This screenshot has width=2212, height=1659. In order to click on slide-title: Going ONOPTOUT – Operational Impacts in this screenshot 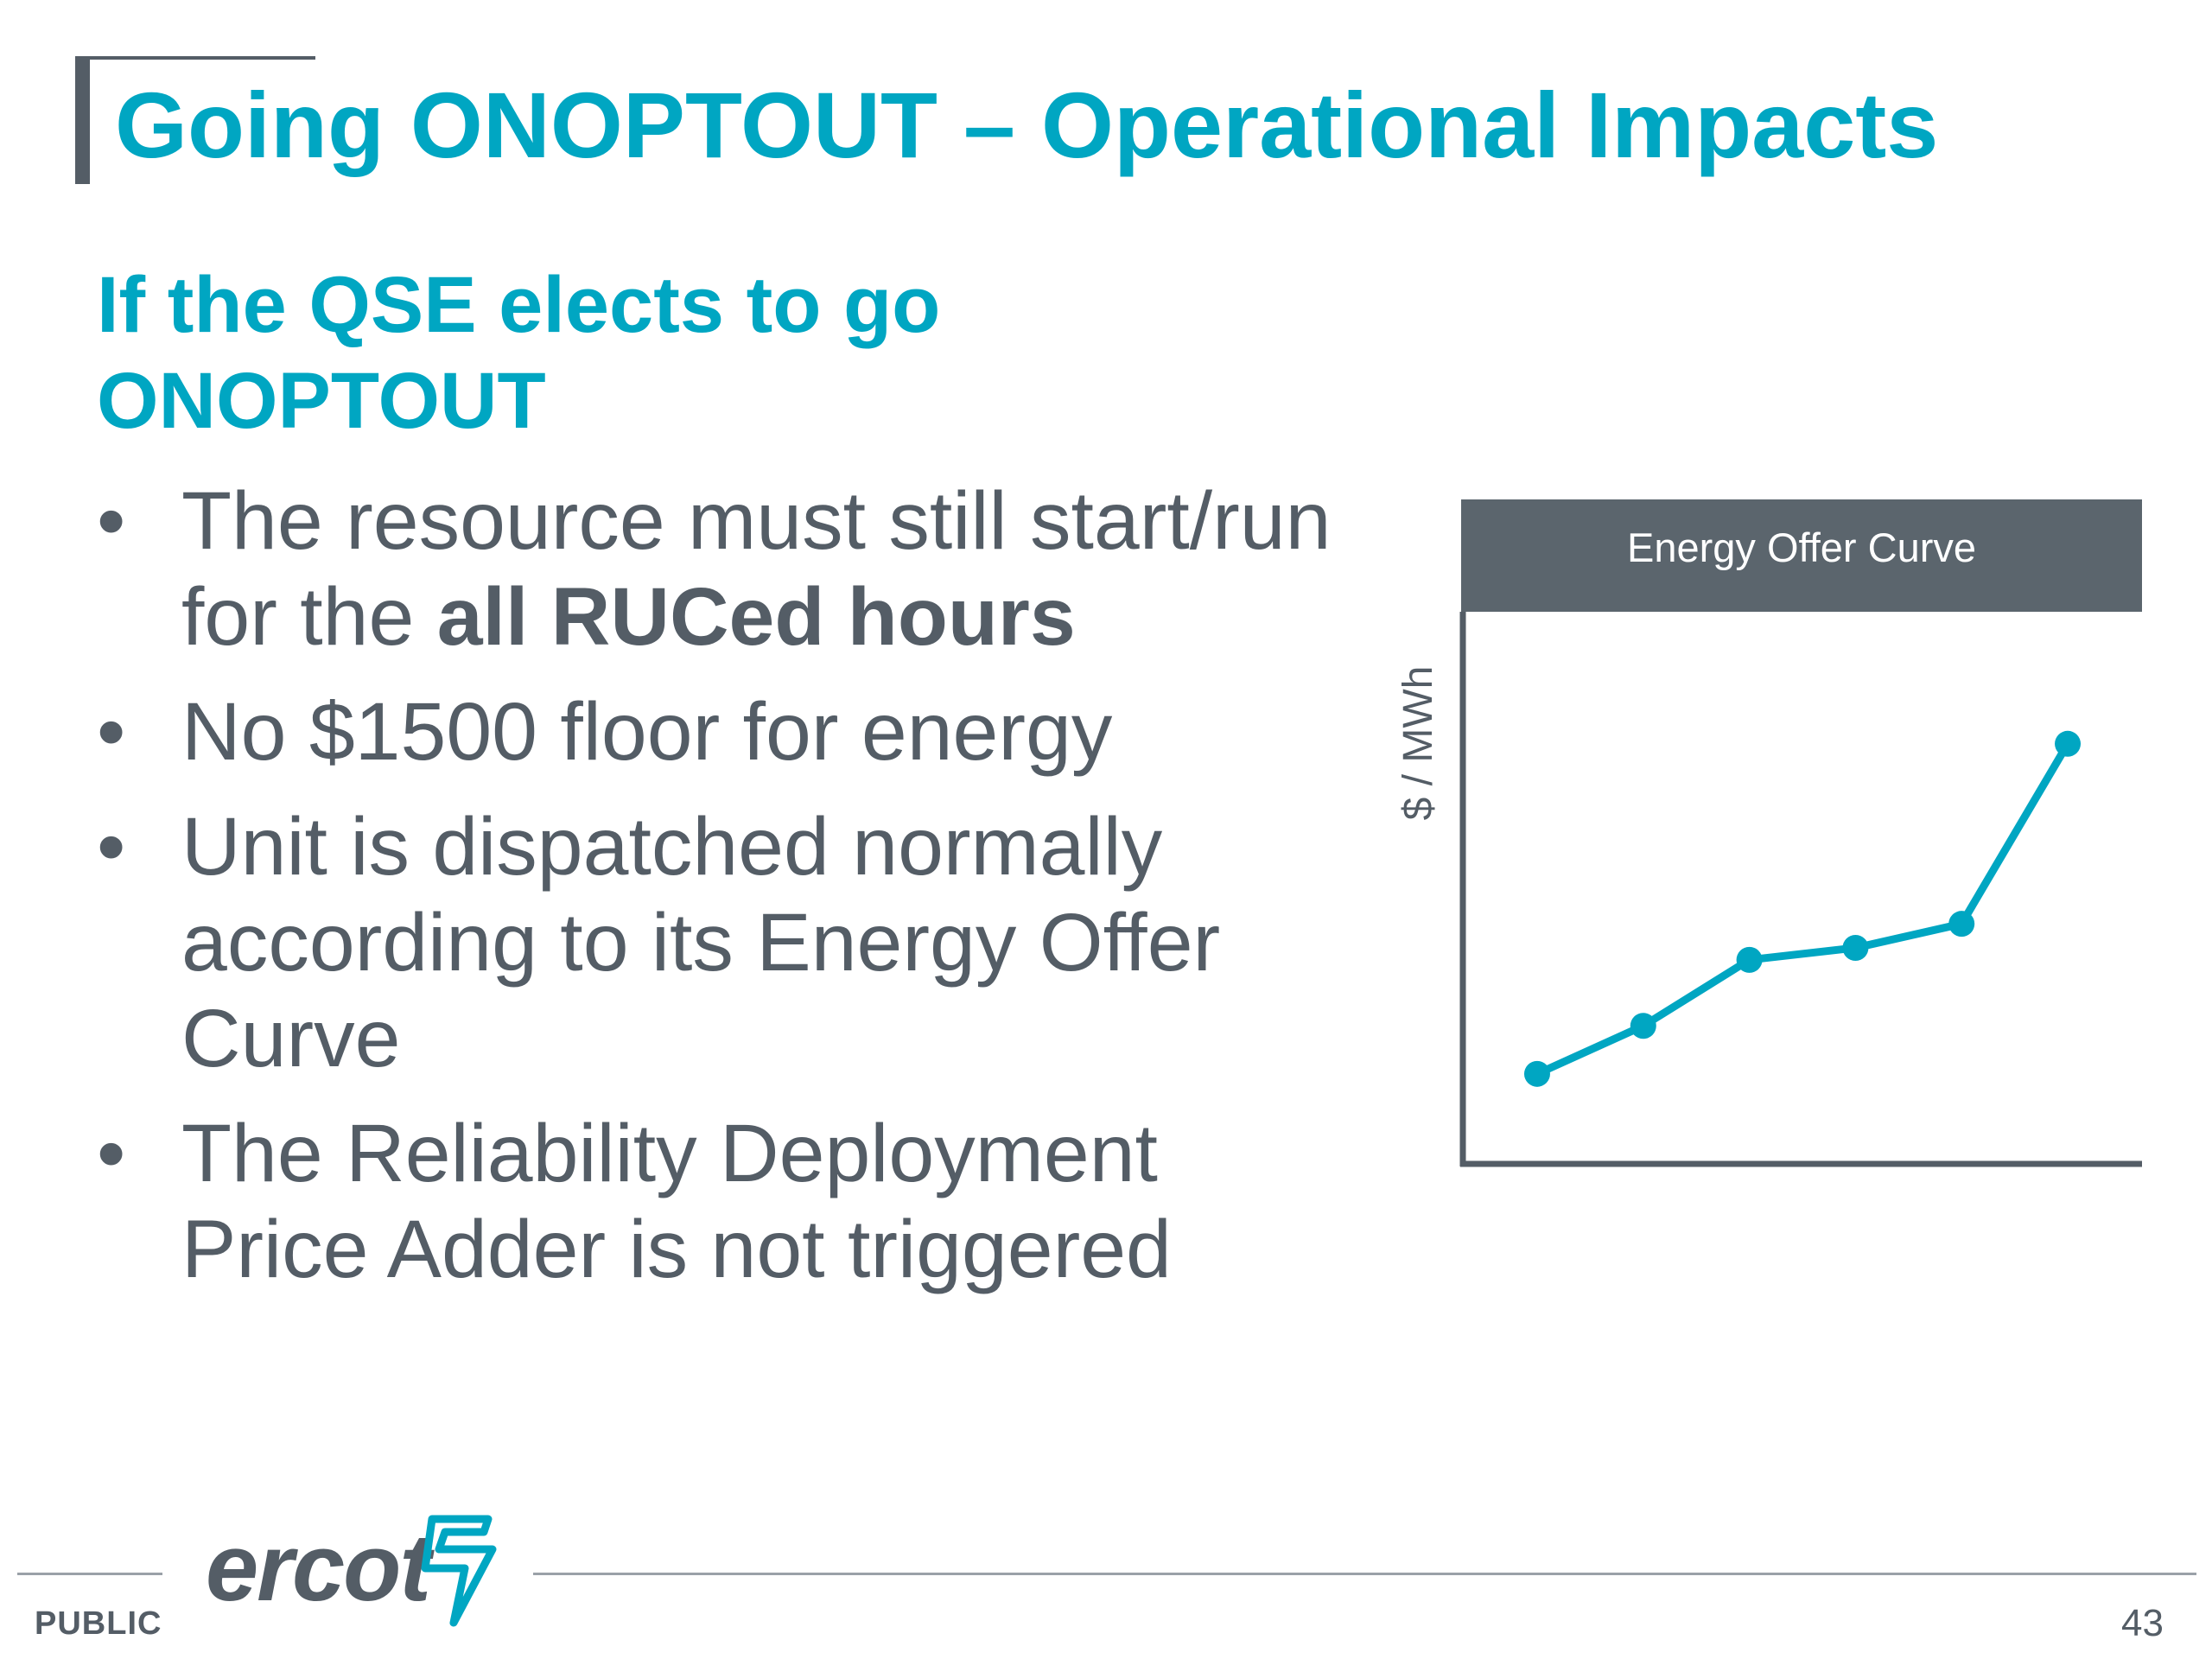, I will do `click(1027, 125)`.